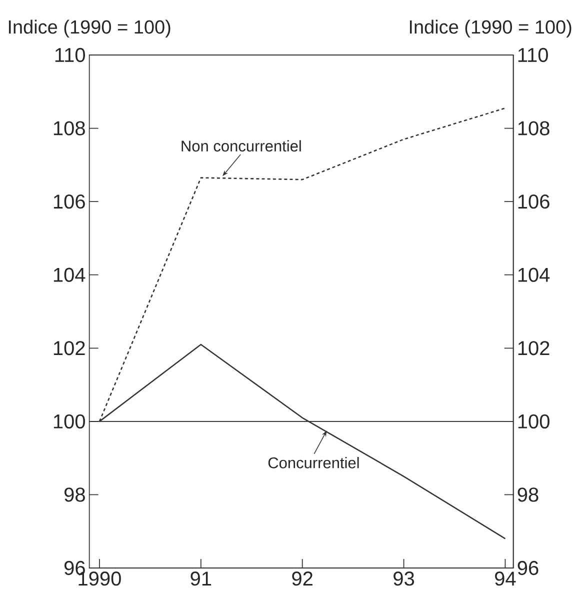 This screenshot has height=601, width=574. I want to click on y2-tick-label: 98, so click(528, 495).